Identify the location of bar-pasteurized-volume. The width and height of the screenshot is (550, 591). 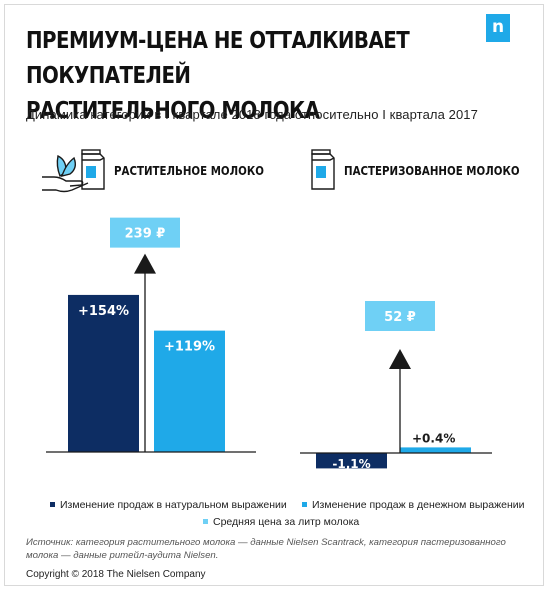
(351, 461).